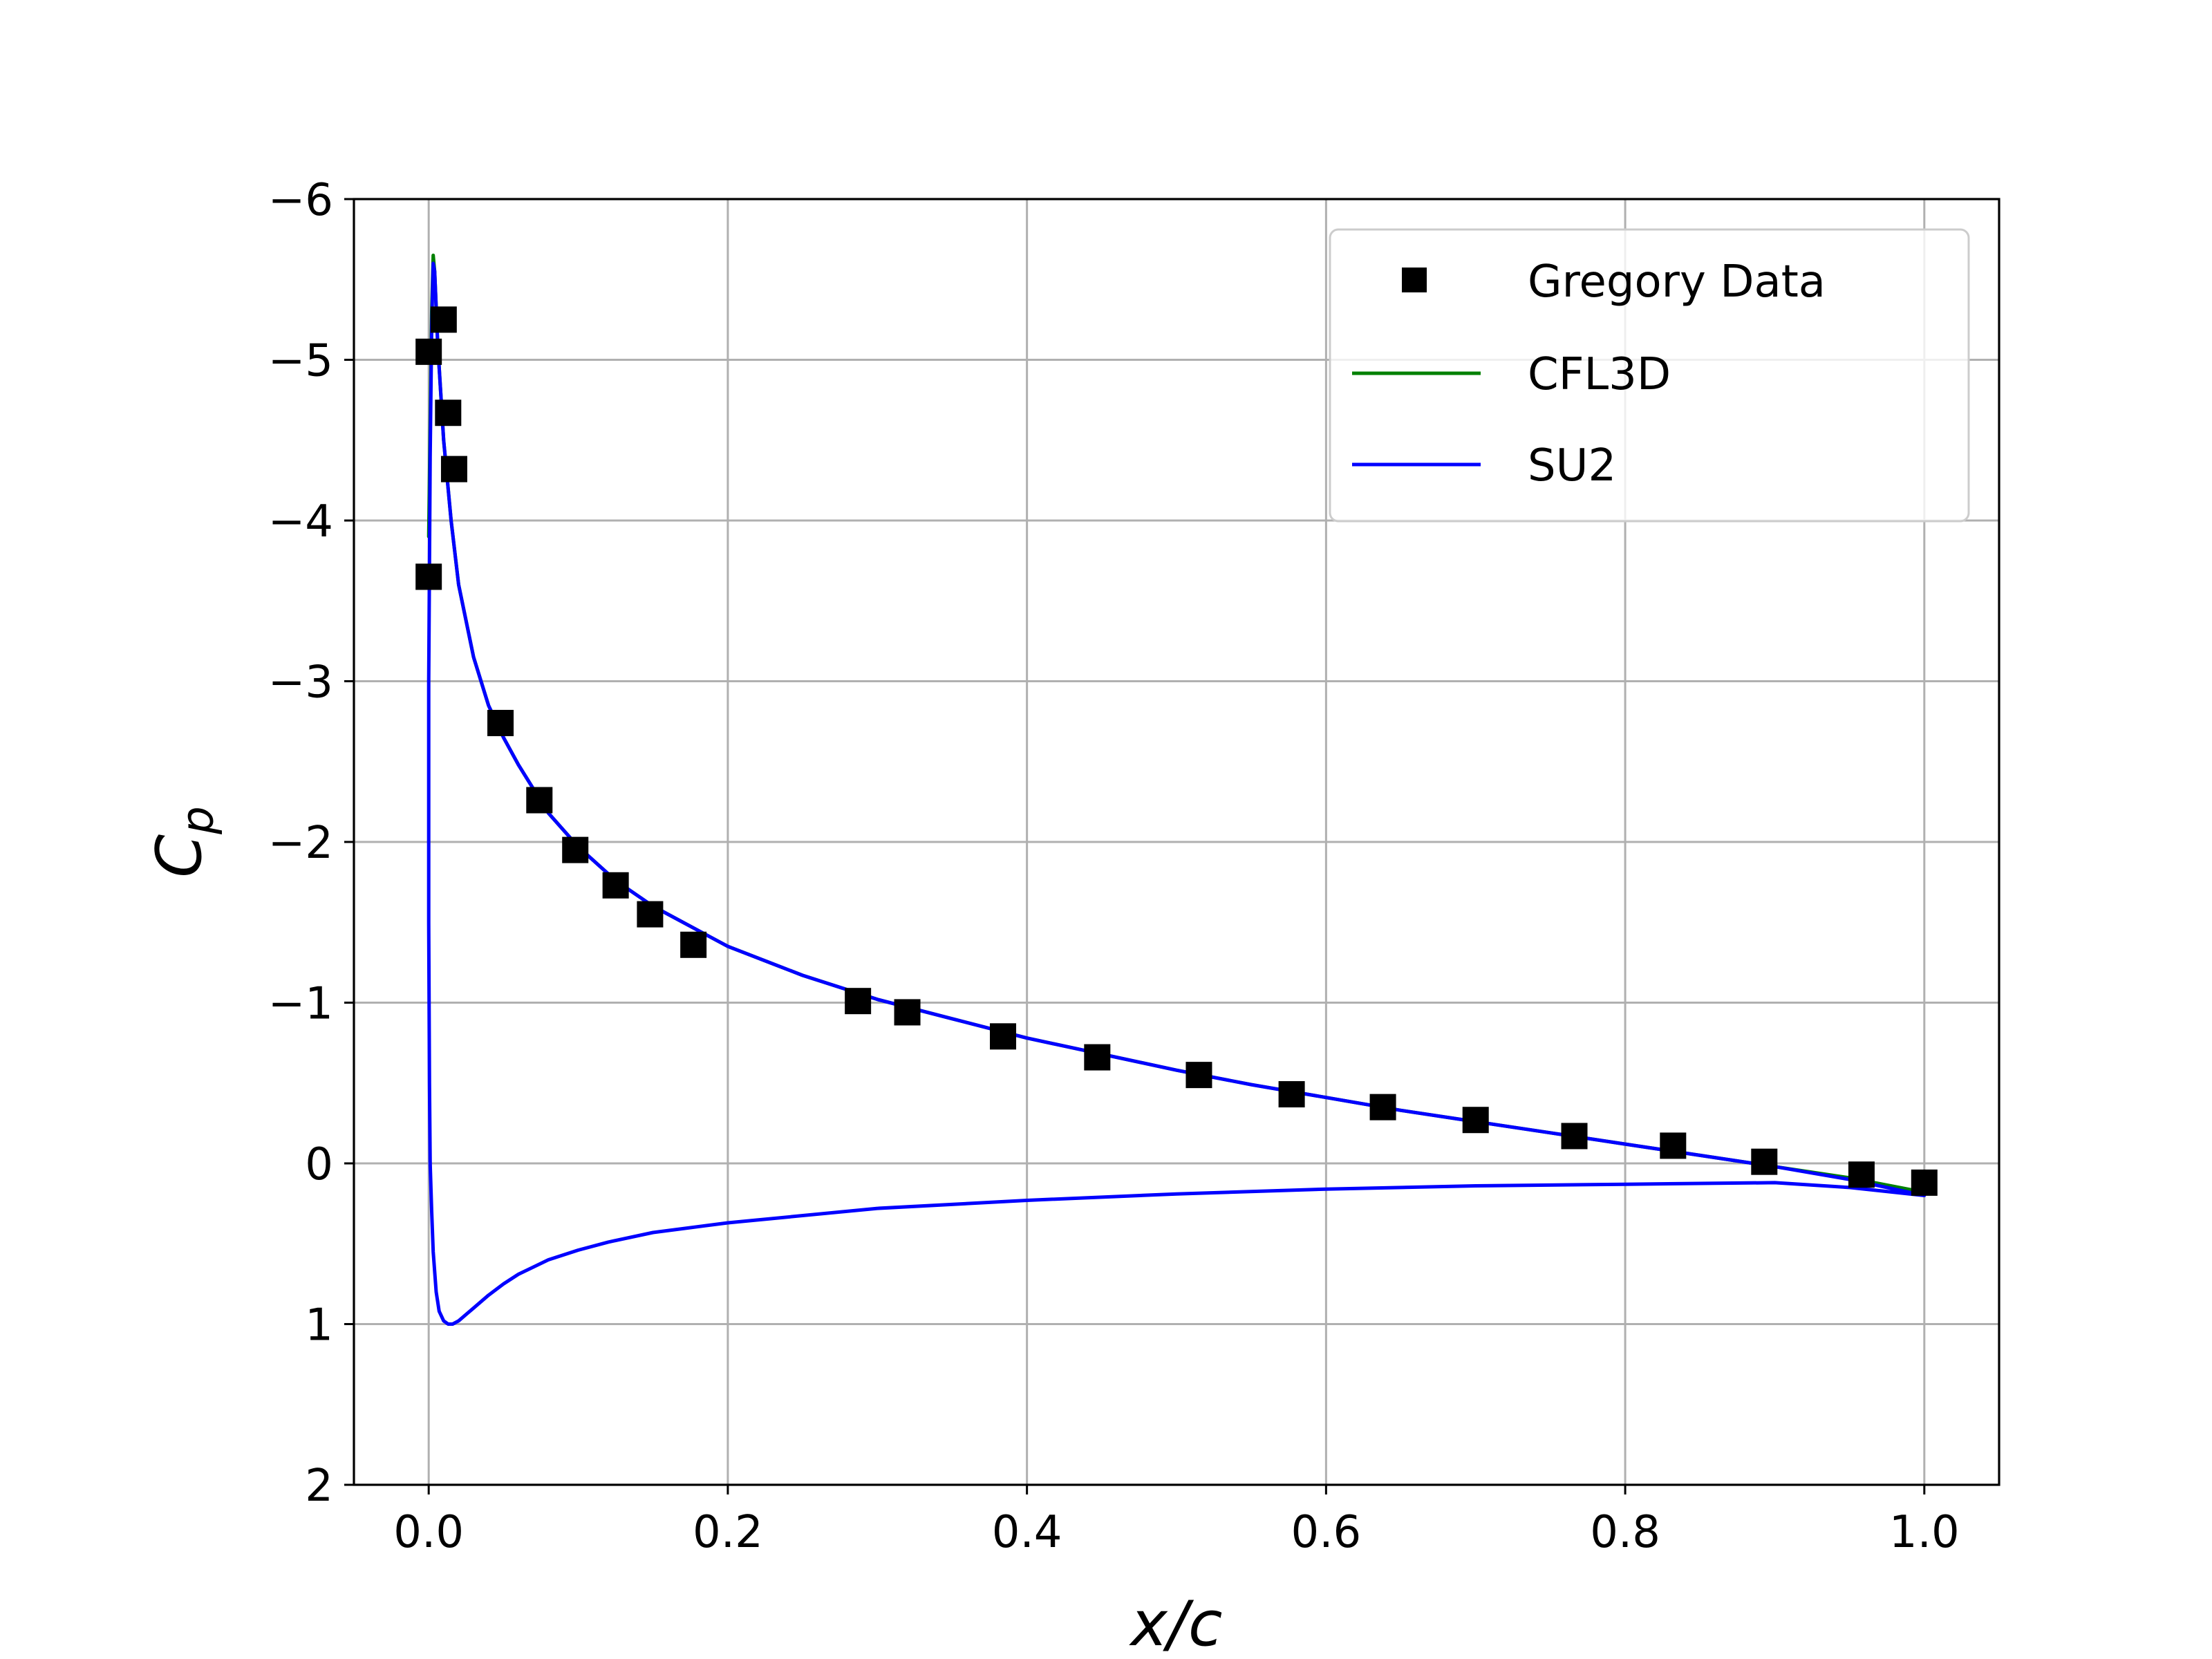  I want to click on y-tick-label: −4, so click(300, 521).